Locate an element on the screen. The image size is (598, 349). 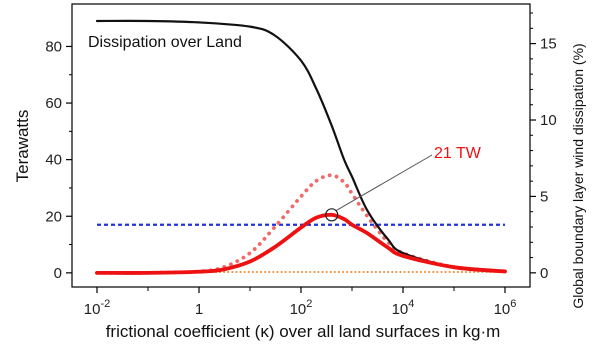
y-tick-label: 40 is located at coordinates (53, 160).